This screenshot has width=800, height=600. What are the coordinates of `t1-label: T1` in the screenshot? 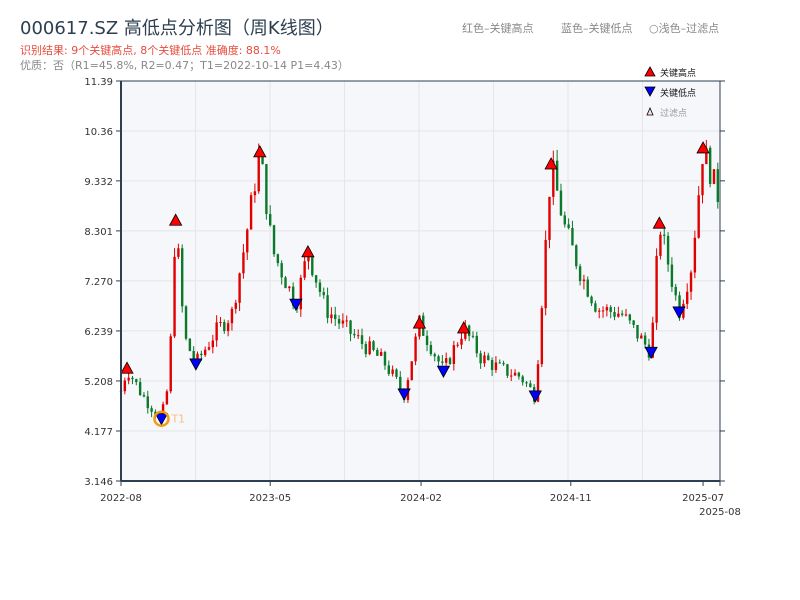 It's located at (177, 419).